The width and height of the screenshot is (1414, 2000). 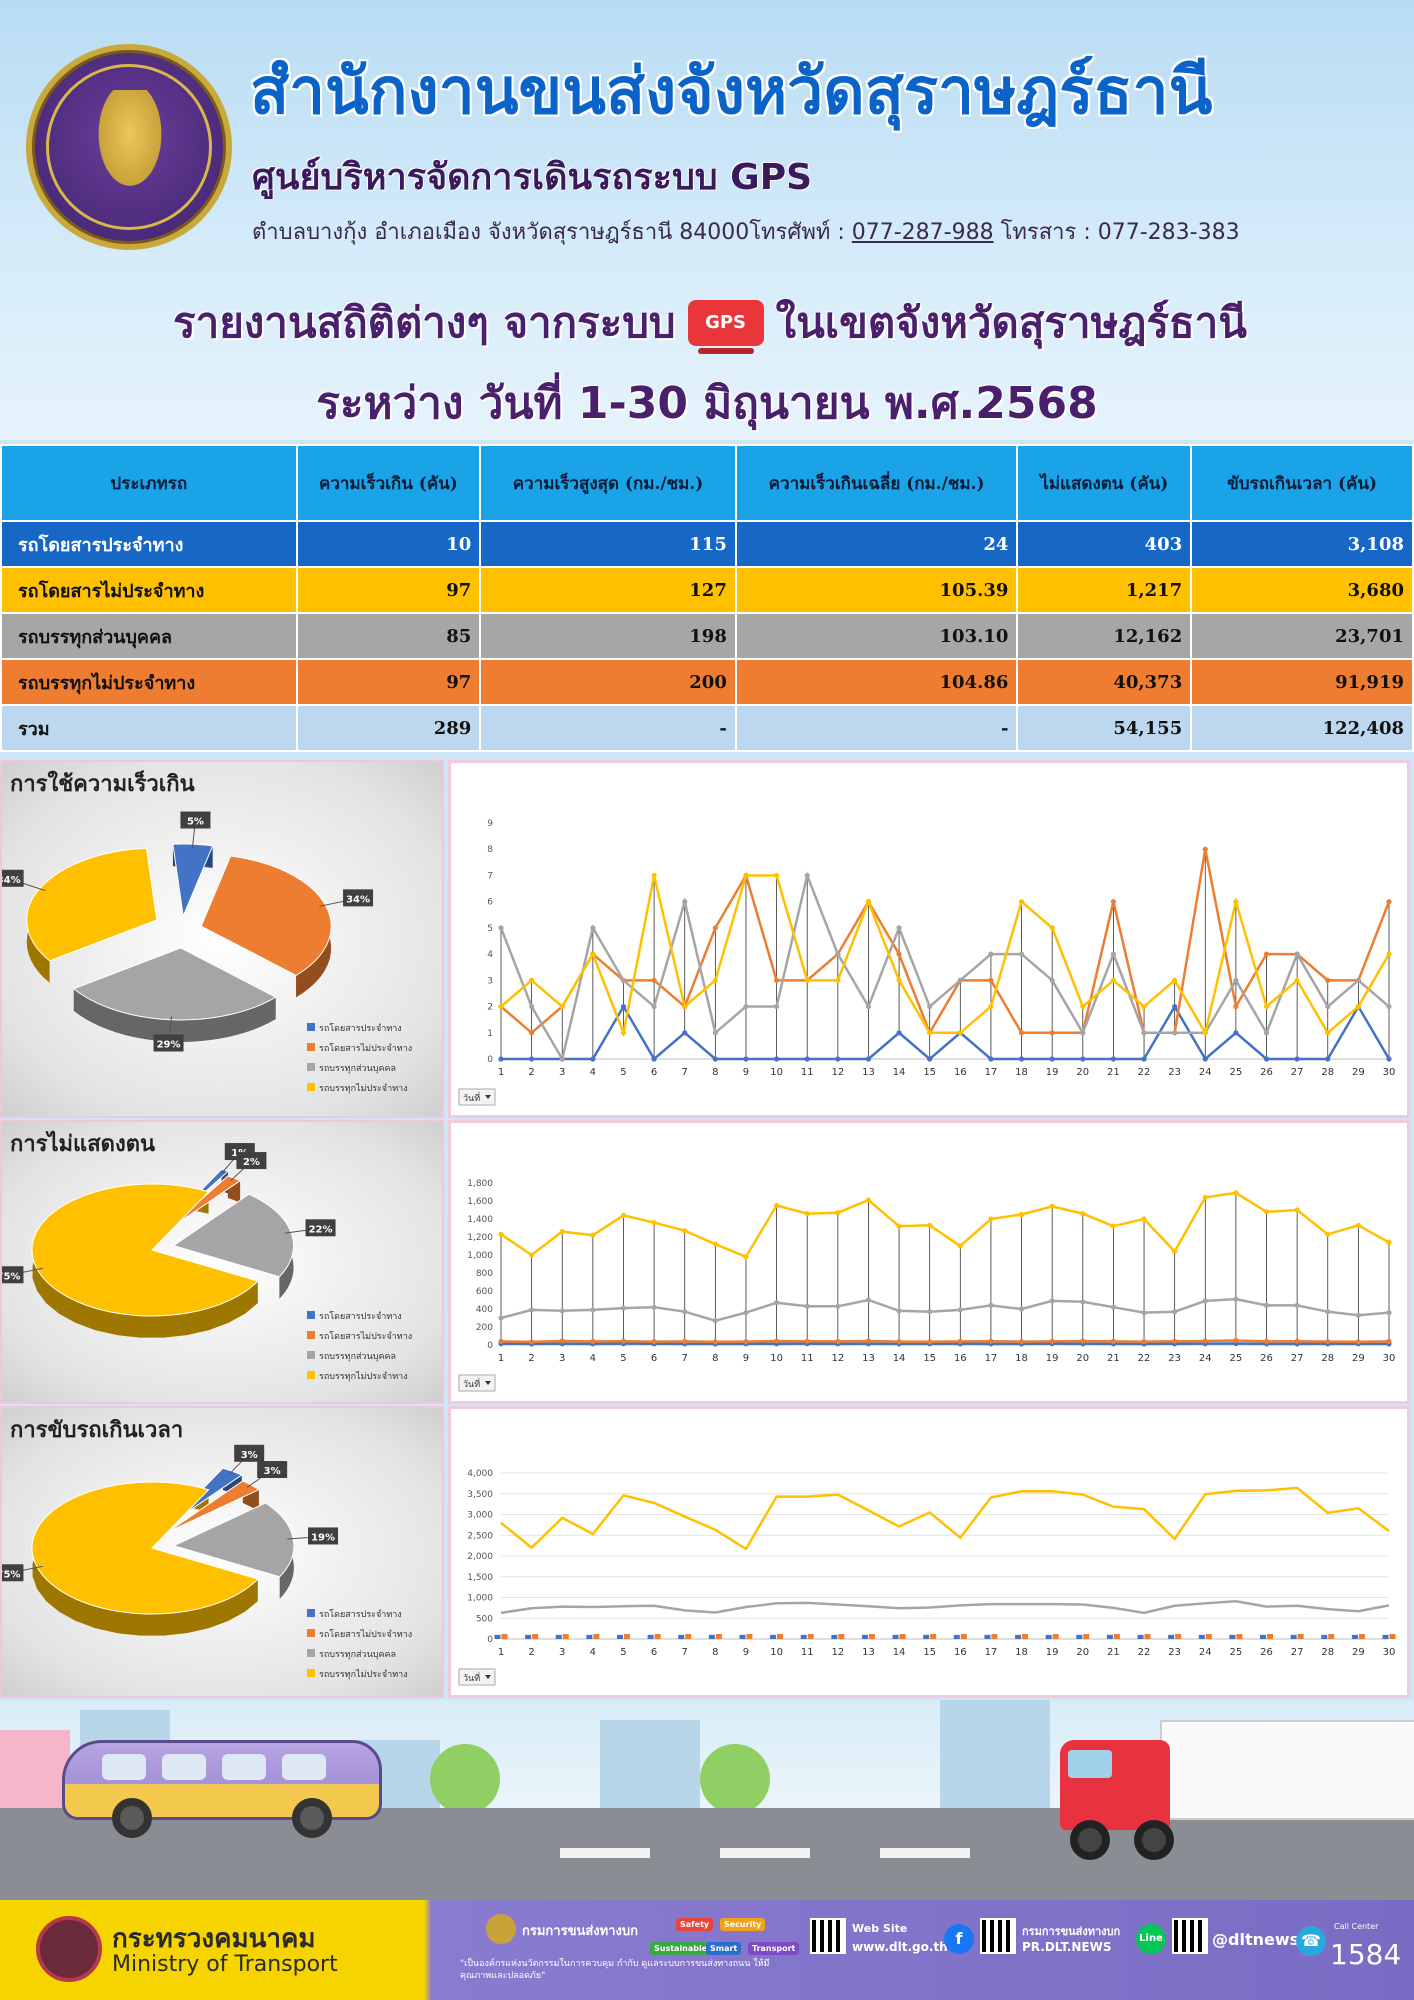 What do you see at coordinates (363, 1376) in the screenshot?
I see `legend-label: รถบรรทุกไม่ประจำทาง` at bounding box center [363, 1376].